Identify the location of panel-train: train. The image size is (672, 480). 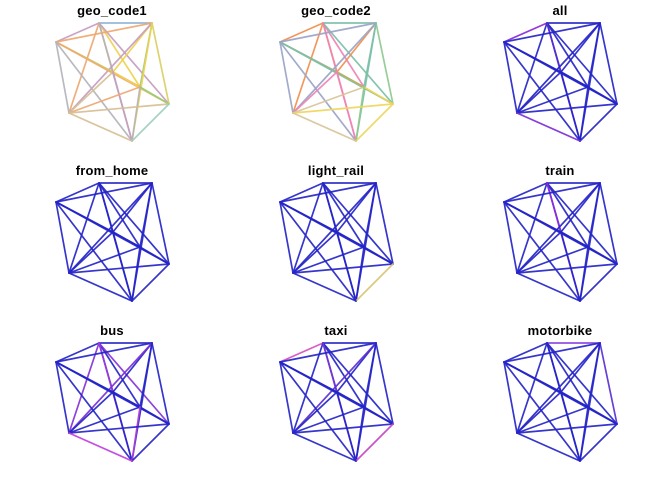
(560, 240).